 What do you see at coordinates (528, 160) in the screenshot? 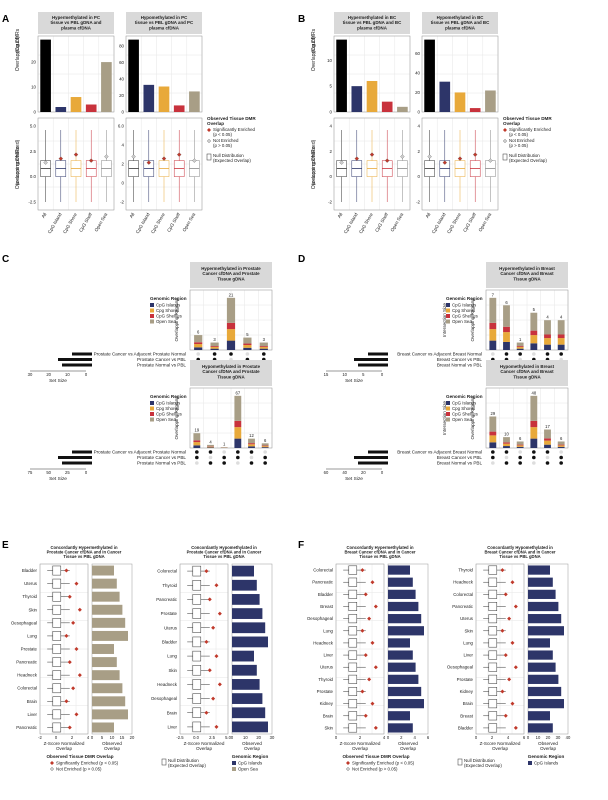
I see `legend-label: (Expected Overlap)` at bounding box center [528, 160].